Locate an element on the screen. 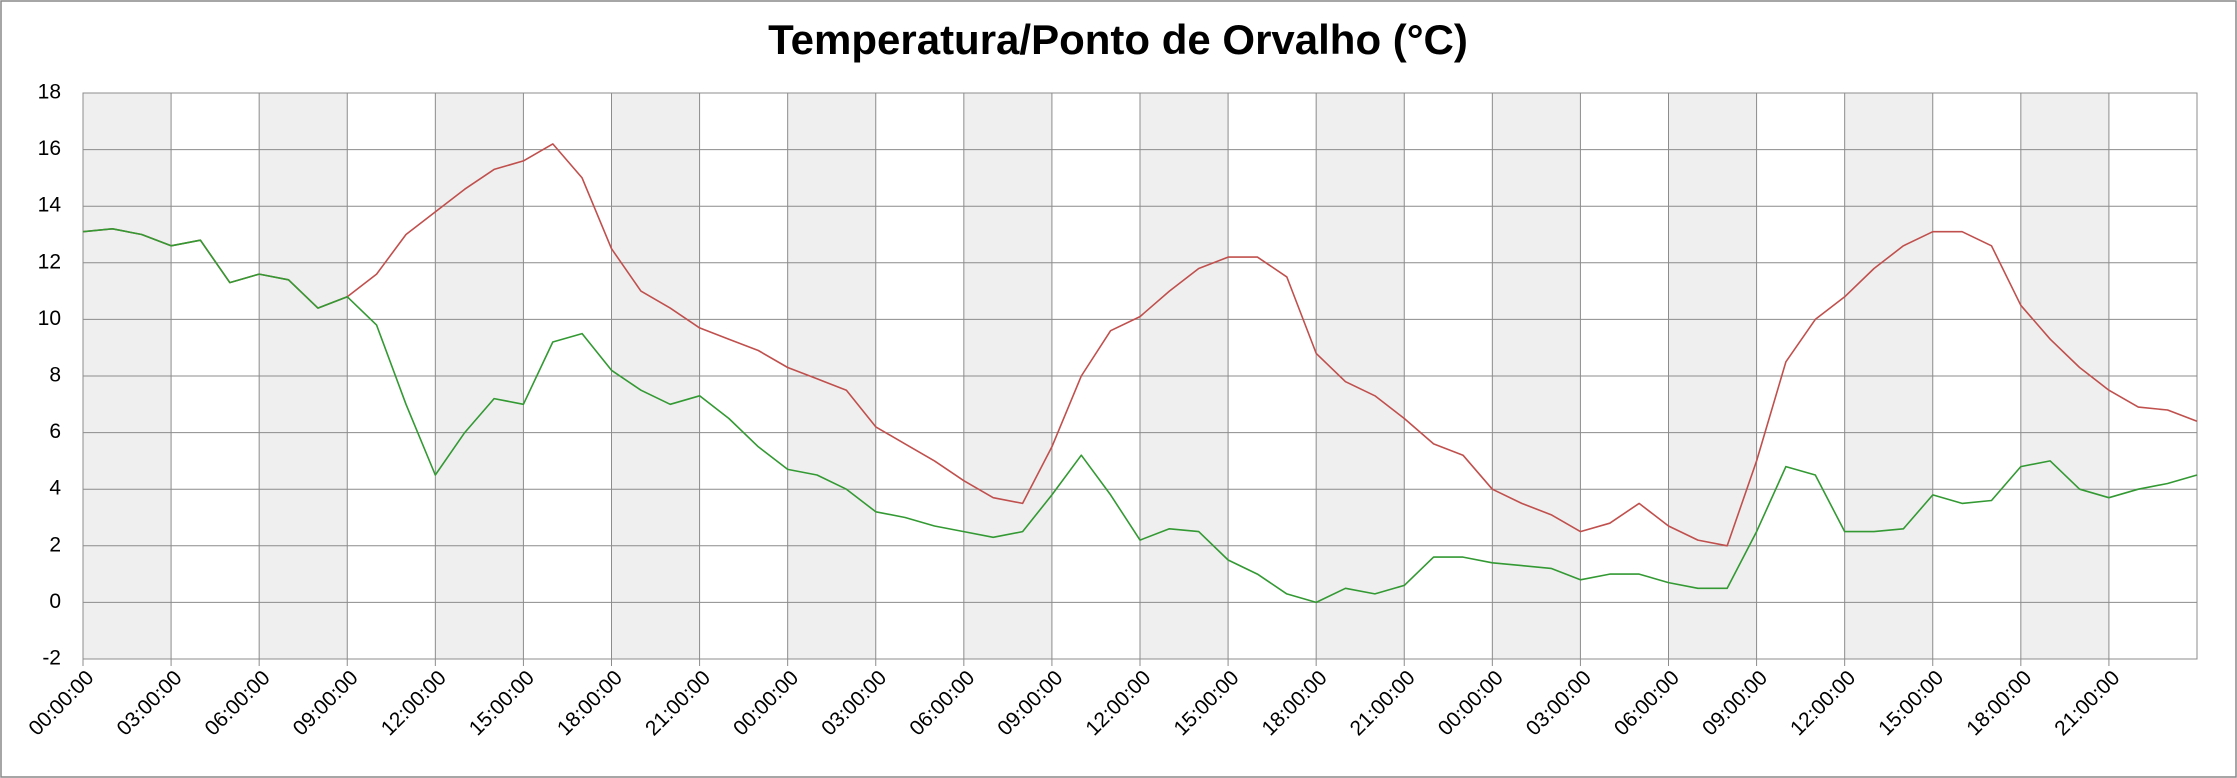  y-tick-label: 0 is located at coordinates (55, 601).